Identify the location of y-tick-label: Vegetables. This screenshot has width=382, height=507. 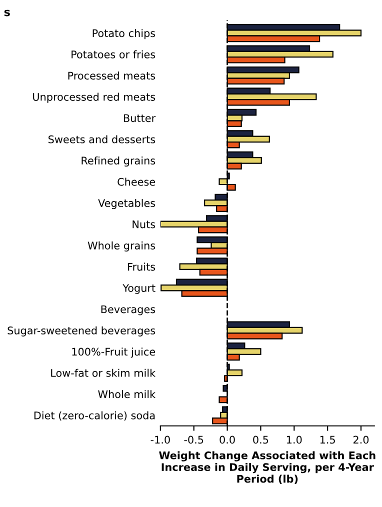
(127, 204).